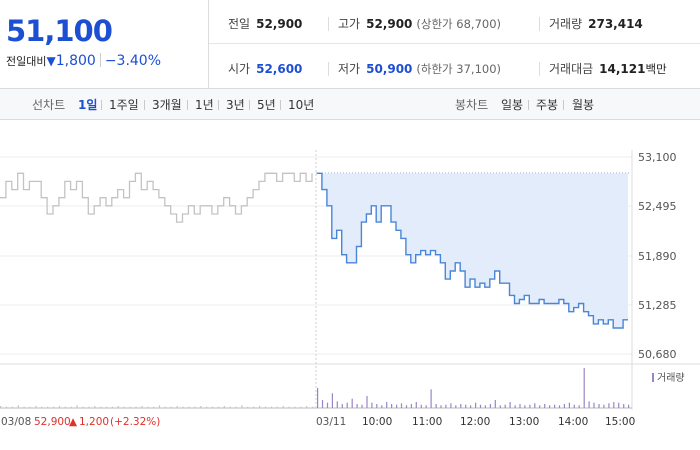 Image resolution: width=700 pixels, height=450 pixels. Describe the element at coordinates (656, 69) in the screenshot. I see `stat-amount-unit: 백만` at that location.